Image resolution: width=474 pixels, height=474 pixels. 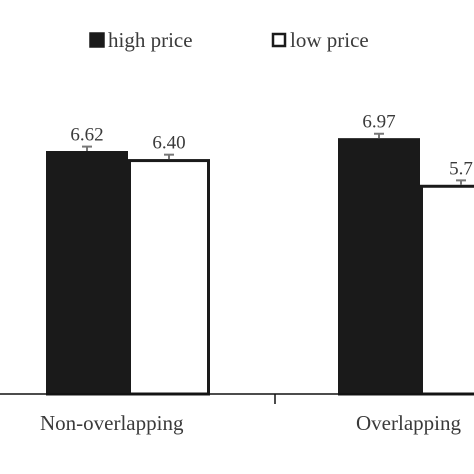 What do you see at coordinates (447, 290) in the screenshot?
I see `bar-overlapping-low-price` at bounding box center [447, 290].